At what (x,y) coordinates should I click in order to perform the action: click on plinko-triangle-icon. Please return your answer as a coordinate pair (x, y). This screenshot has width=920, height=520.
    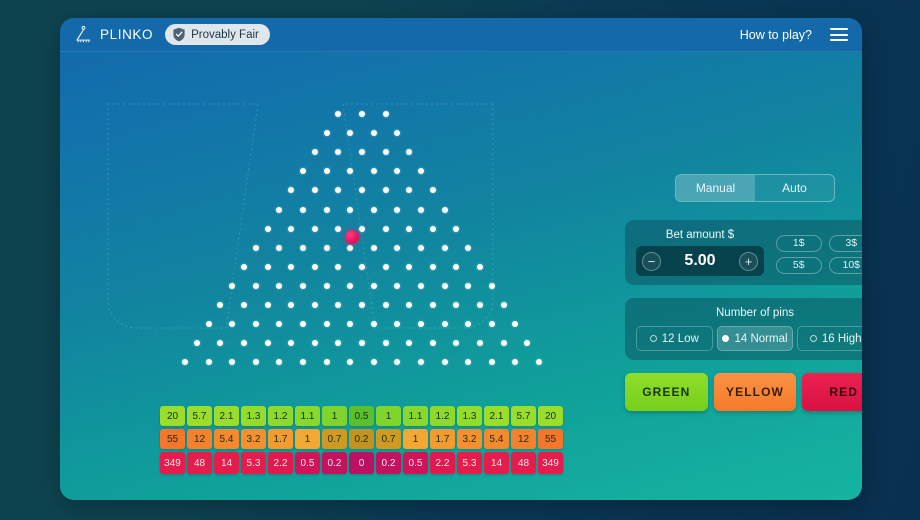
    Looking at the image, I should click on (83, 34).